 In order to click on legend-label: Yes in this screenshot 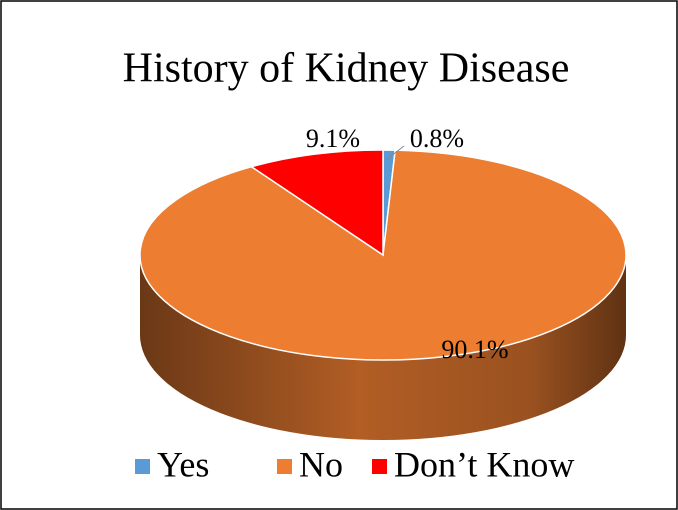, I will do `click(183, 464)`.